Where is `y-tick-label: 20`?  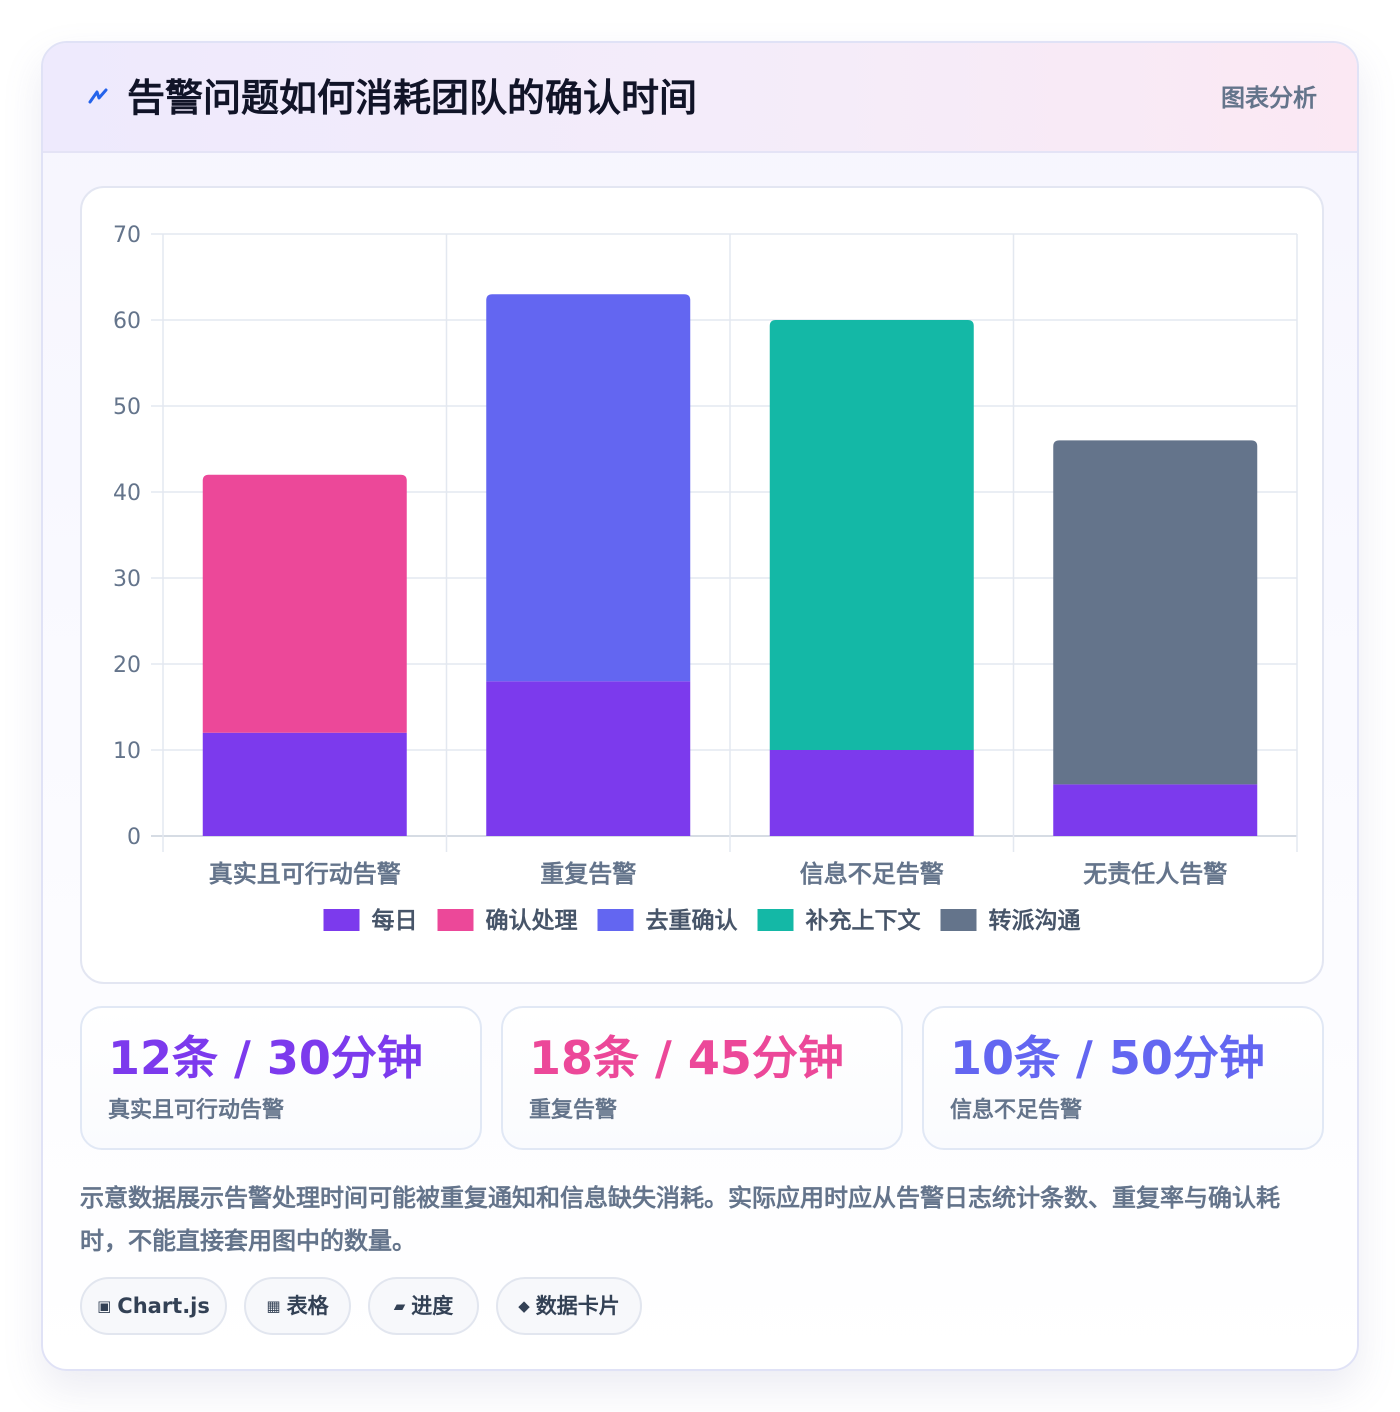 y-tick-label: 20 is located at coordinates (127, 665).